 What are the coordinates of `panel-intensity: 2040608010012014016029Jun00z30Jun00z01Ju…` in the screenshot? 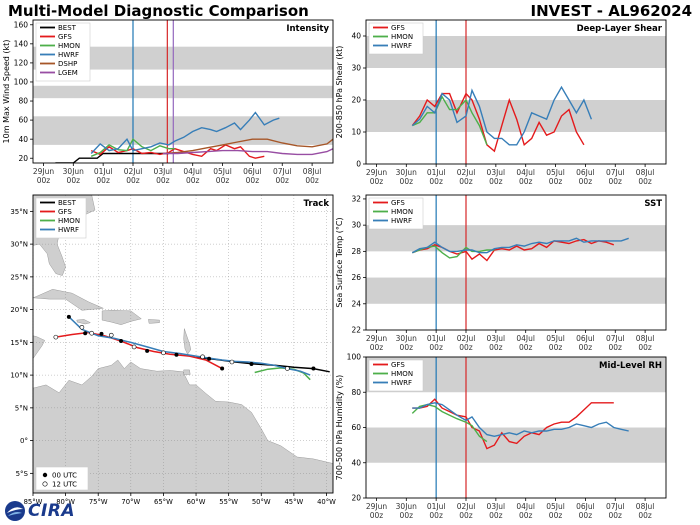 It's located at (168, 102).